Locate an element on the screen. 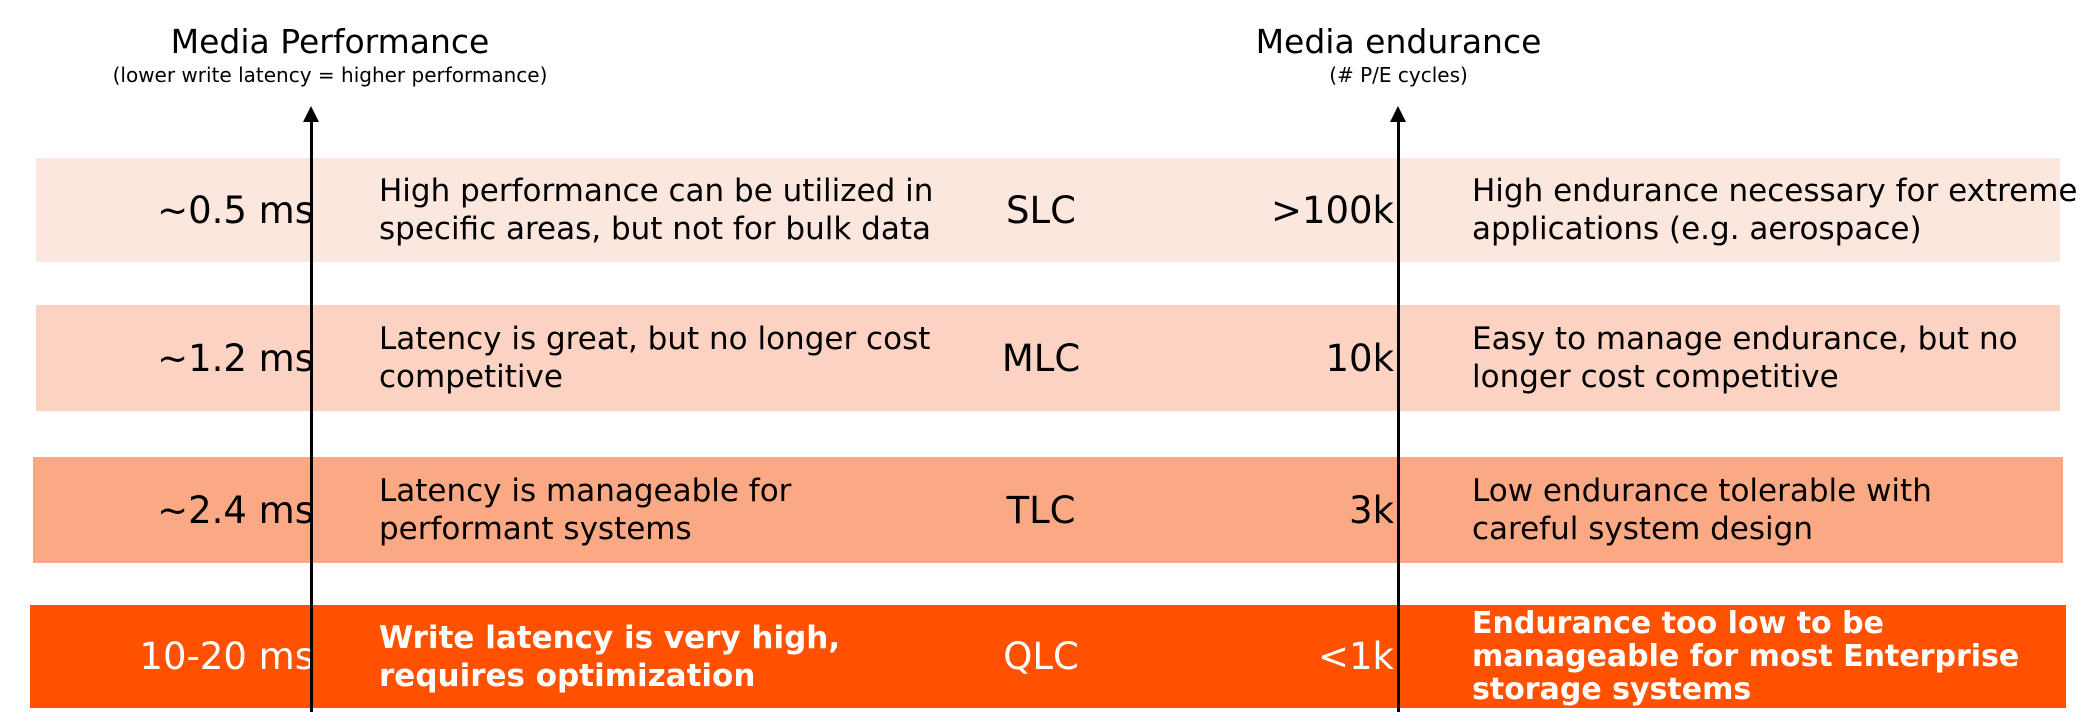 This screenshot has height=722, width=2088. media-endurance-header: Media endurance (# P/E cycles) is located at coordinates (1398, 55).